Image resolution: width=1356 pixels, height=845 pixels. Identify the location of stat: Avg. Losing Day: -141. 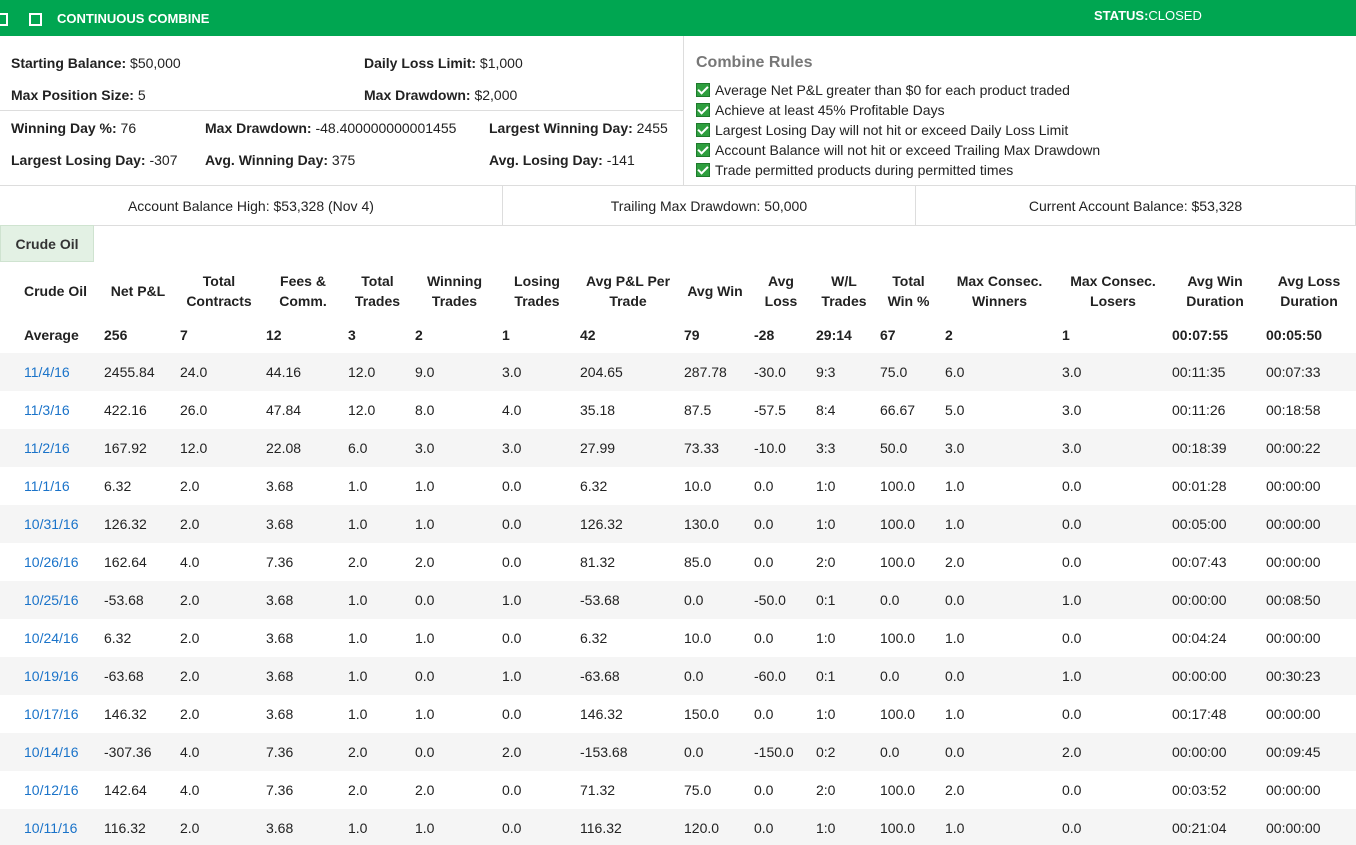
(562, 160).